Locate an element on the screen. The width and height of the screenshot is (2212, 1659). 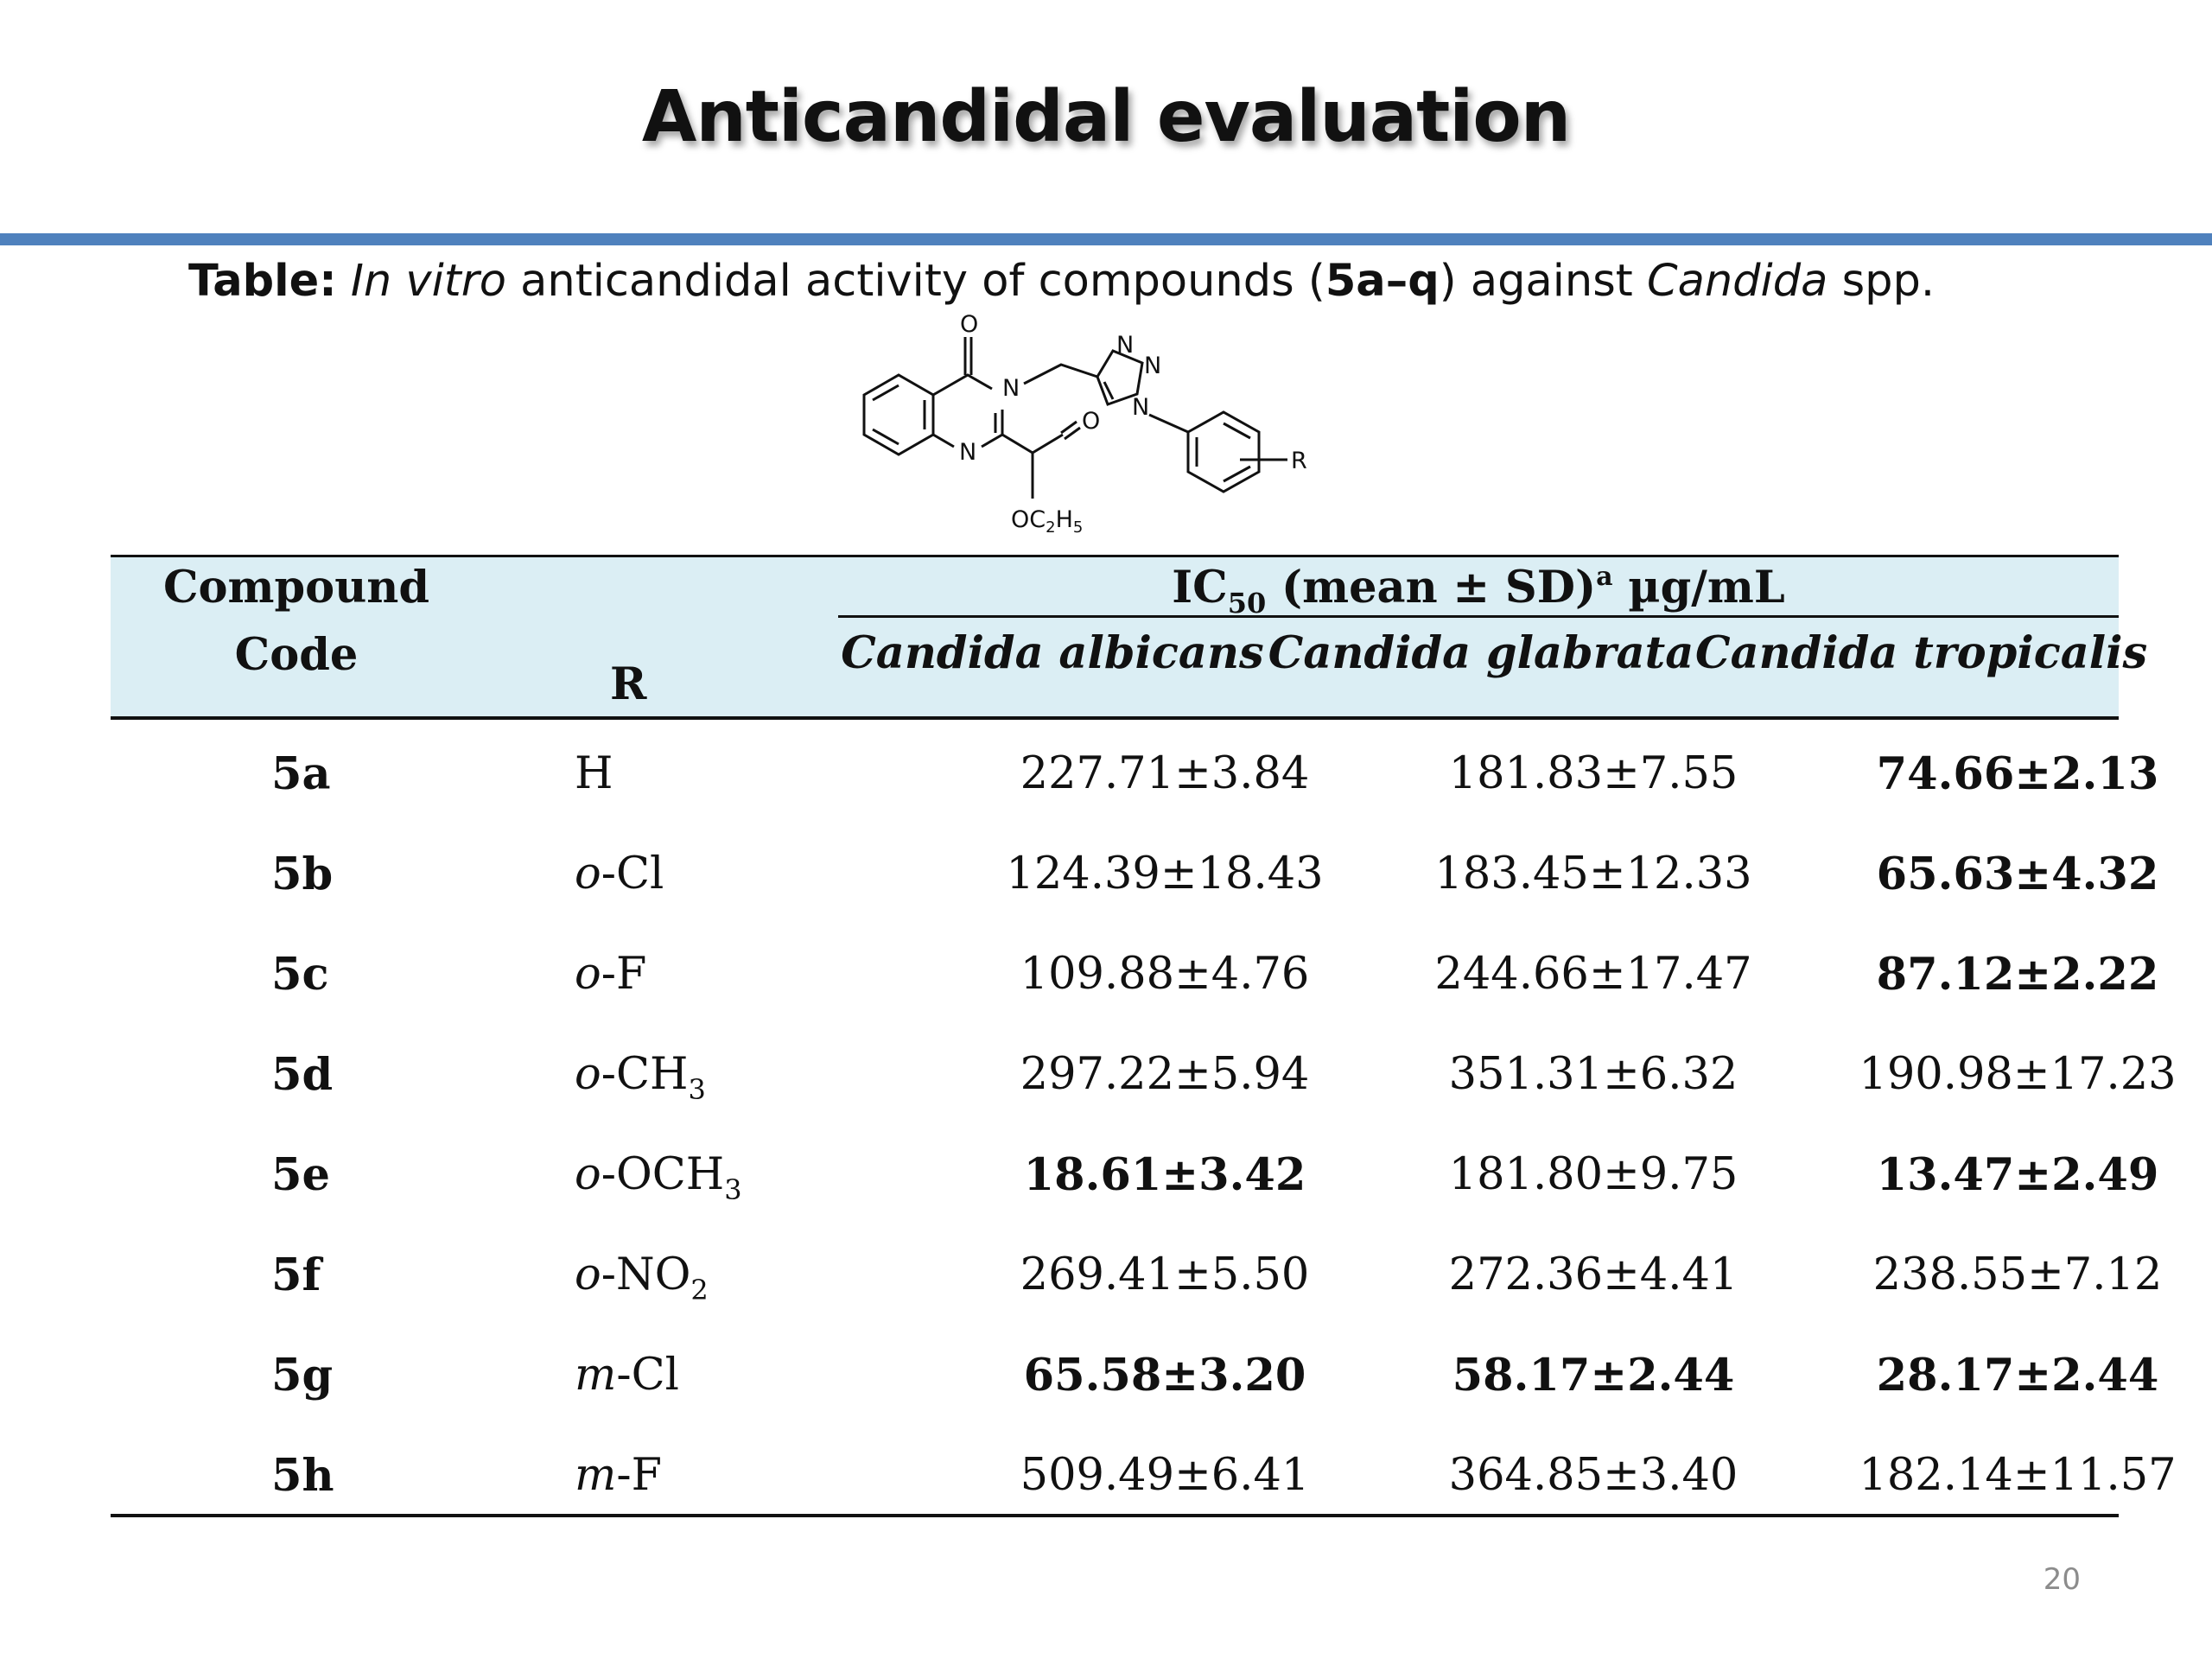
cell-albicans: 297.22±5.94 is located at coordinates (1165, 1074).